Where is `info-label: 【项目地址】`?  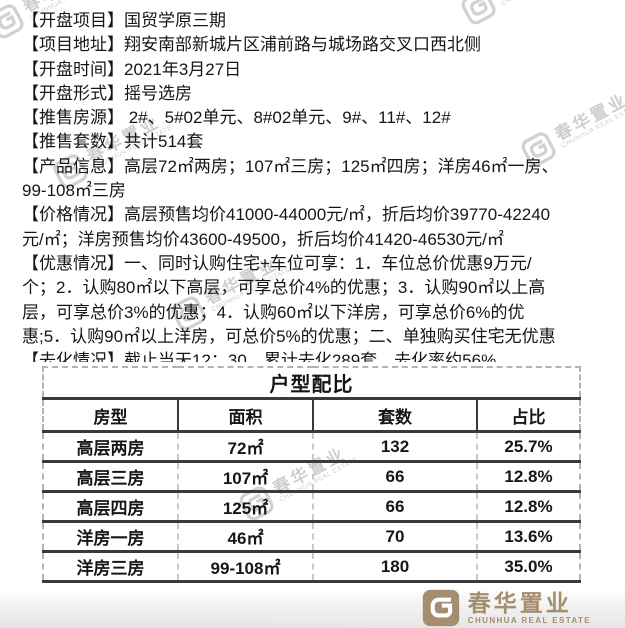
info-label: 【项目地址】 is located at coordinates (73, 45).